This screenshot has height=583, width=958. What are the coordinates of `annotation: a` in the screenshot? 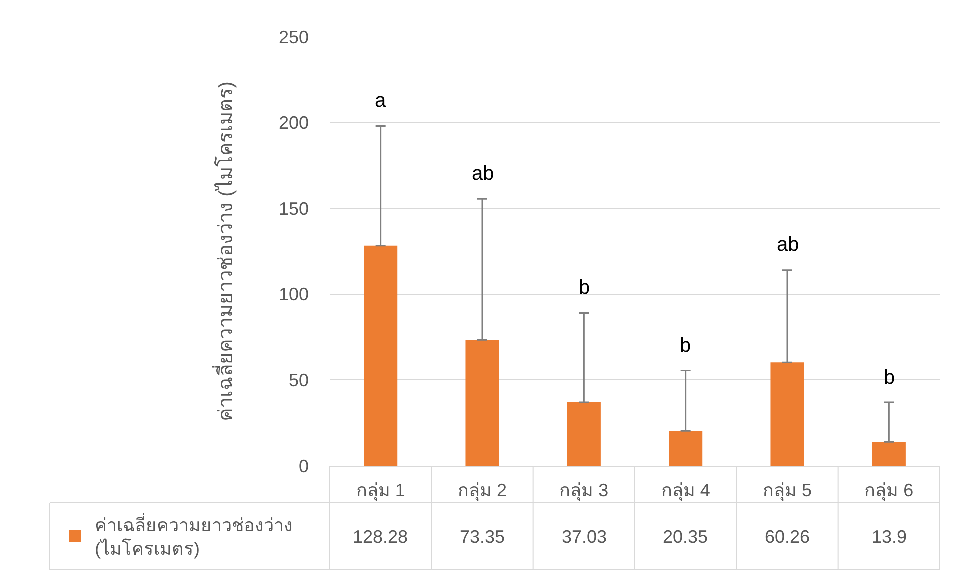 It's located at (381, 101).